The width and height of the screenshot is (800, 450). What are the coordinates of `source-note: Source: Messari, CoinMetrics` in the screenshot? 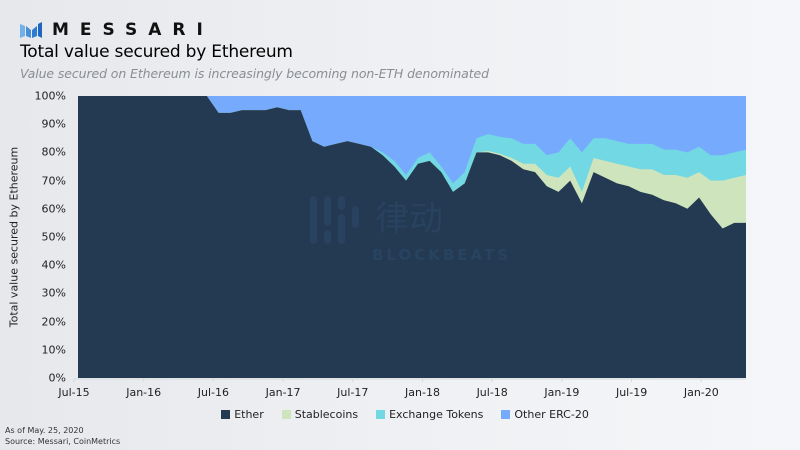 It's located at (63, 441).